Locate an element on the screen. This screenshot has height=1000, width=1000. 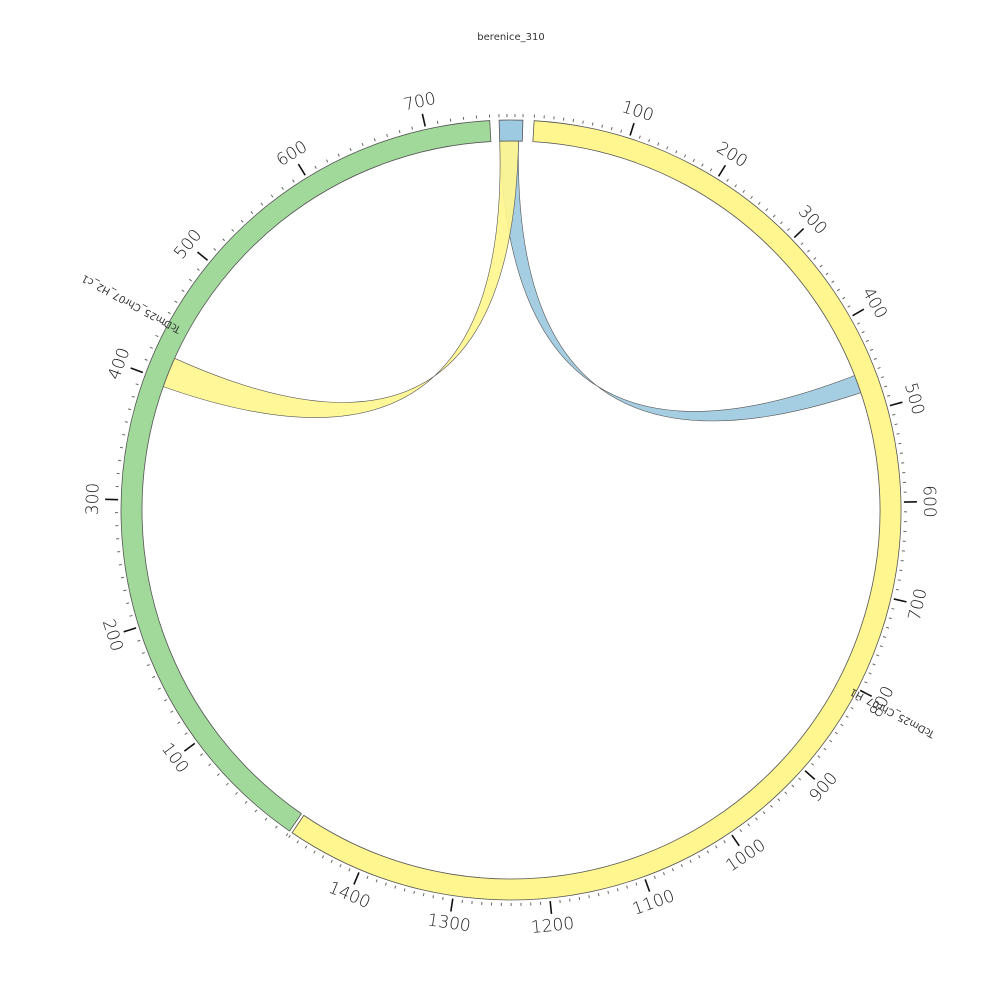
tick-label: 1200 is located at coordinates (552, 926).